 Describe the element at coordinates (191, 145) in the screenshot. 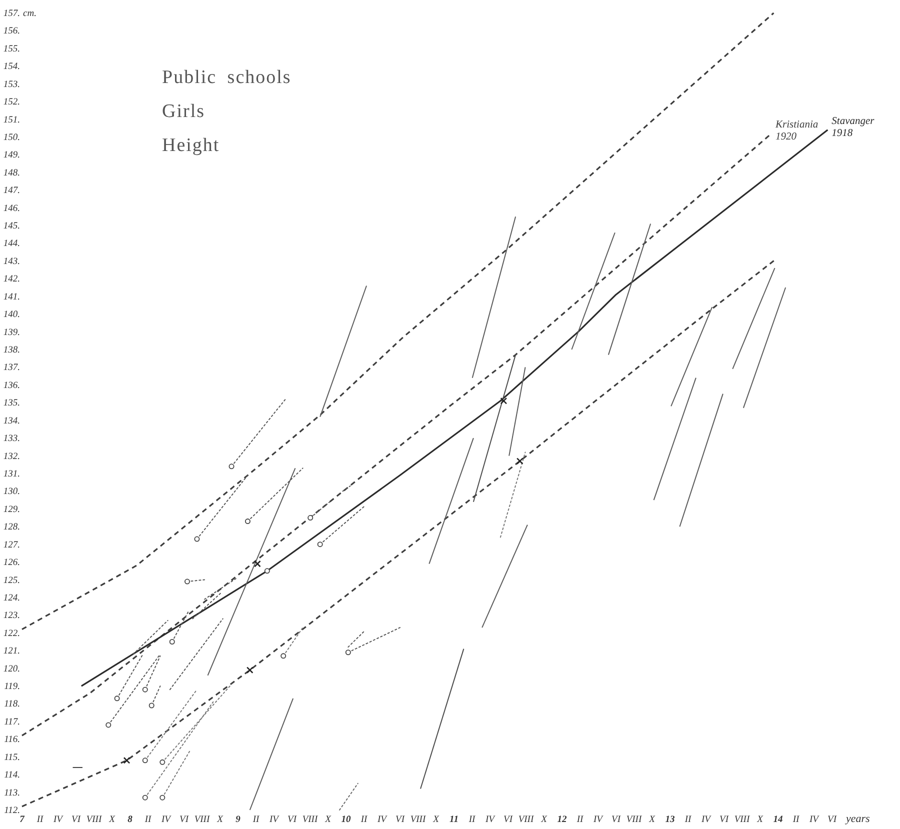

I see `annotation: Height` at that location.